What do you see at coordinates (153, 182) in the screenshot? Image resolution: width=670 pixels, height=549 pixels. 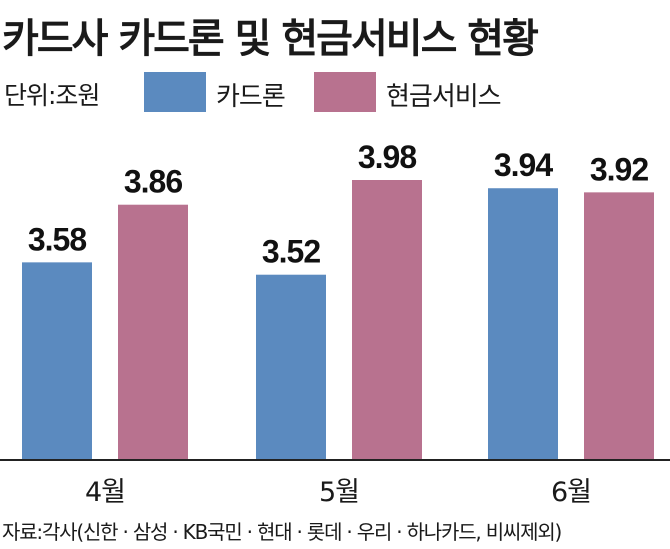 I see `data-label-cash-service-1: 3.86` at bounding box center [153, 182].